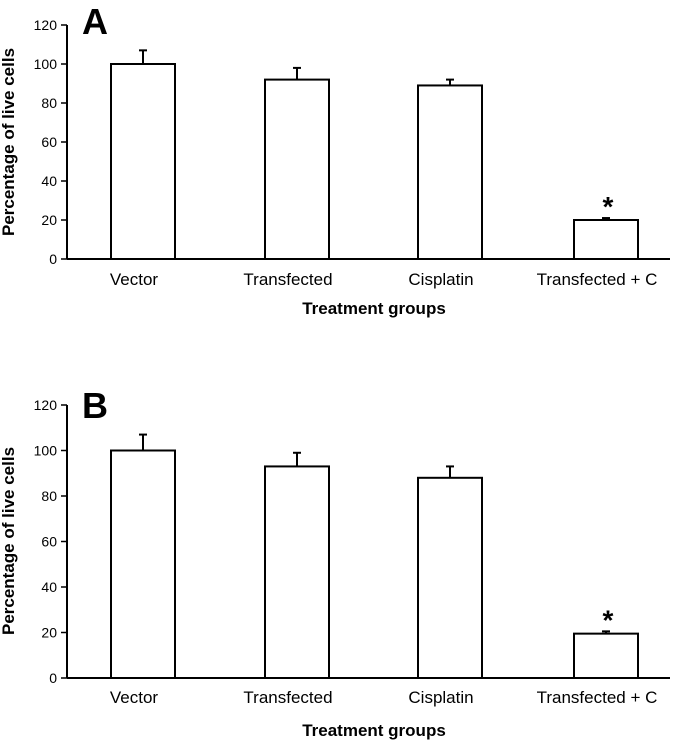 This screenshot has height=743, width=685. What do you see at coordinates (95, 21) in the screenshot?
I see `panel-letter: A` at bounding box center [95, 21].